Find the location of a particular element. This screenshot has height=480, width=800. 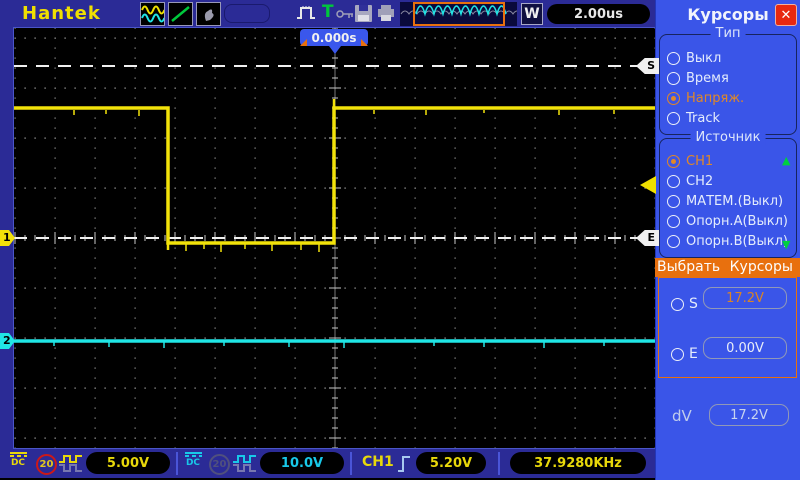

type-option-time-label: Время is located at coordinates (707, 78).